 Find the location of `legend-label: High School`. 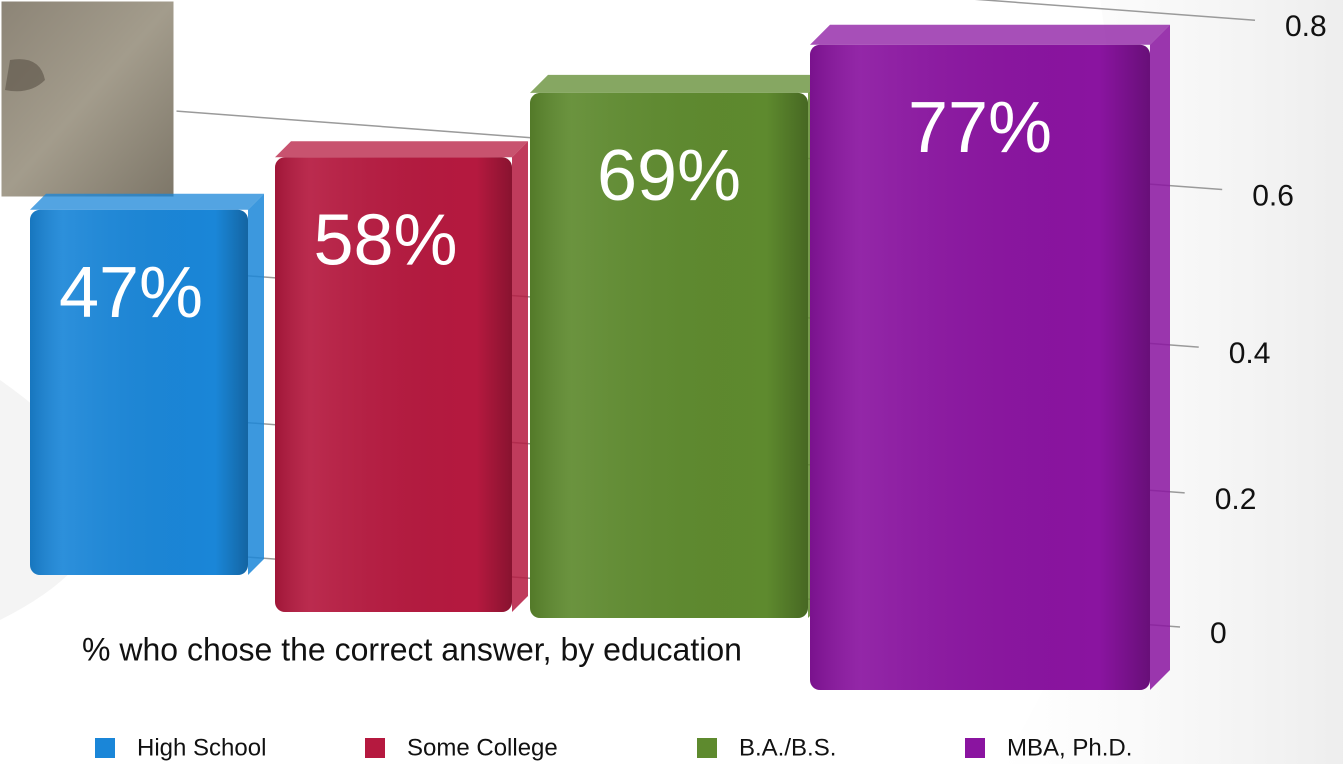

legend-label: High School is located at coordinates (201, 747).